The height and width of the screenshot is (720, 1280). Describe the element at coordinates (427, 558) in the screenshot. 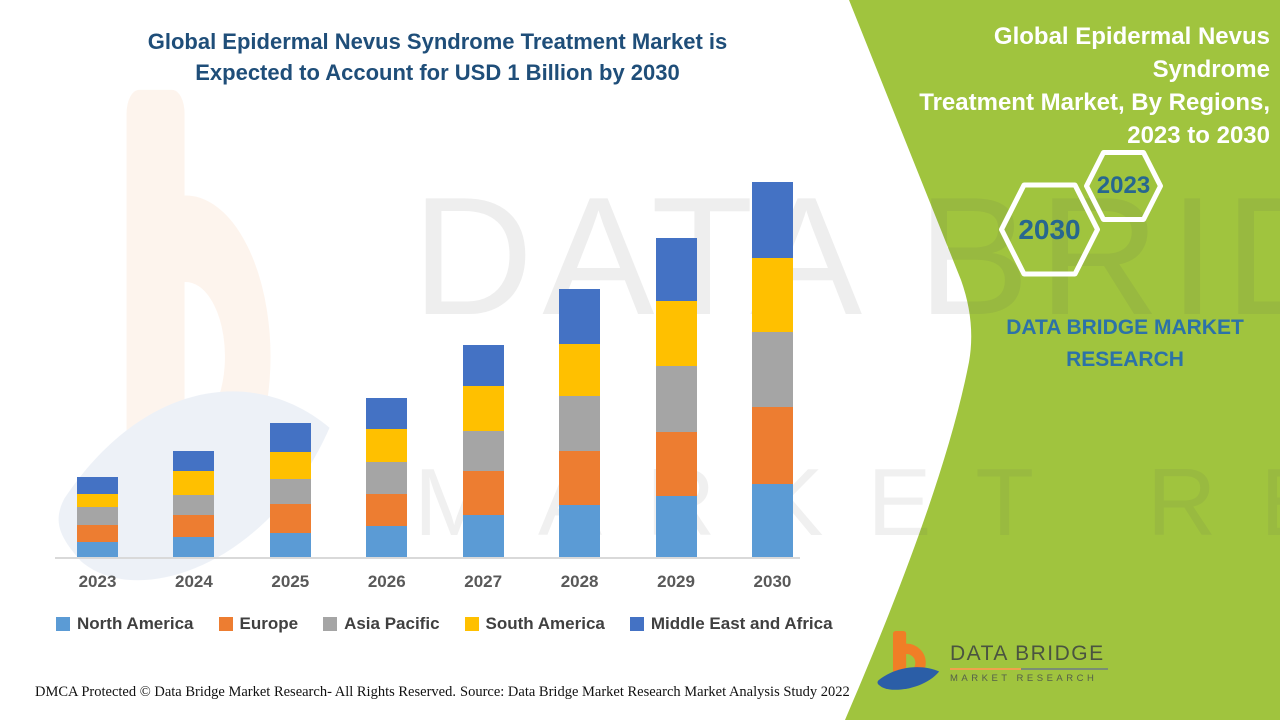

I see `x-axis-line` at that location.